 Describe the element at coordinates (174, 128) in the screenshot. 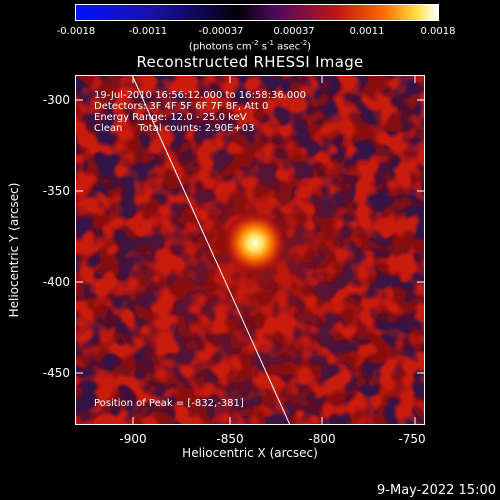

I see `clean-counts-text: Clean Total counts: 2.90E+03` at that location.